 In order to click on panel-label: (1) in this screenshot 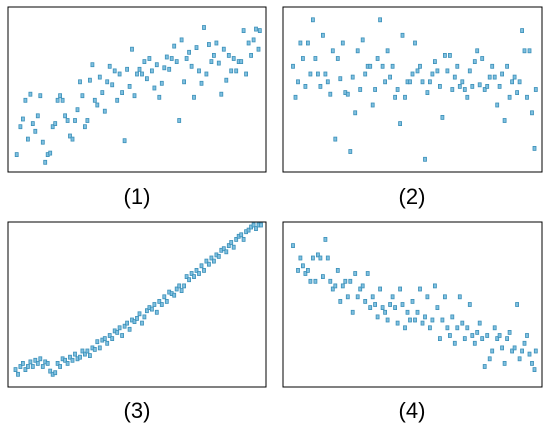, I will do `click(137, 196)`.